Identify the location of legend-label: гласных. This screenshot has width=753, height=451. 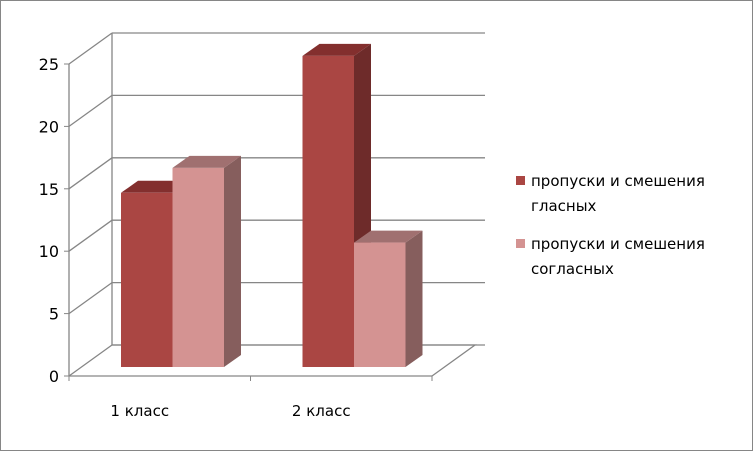
(564, 206).